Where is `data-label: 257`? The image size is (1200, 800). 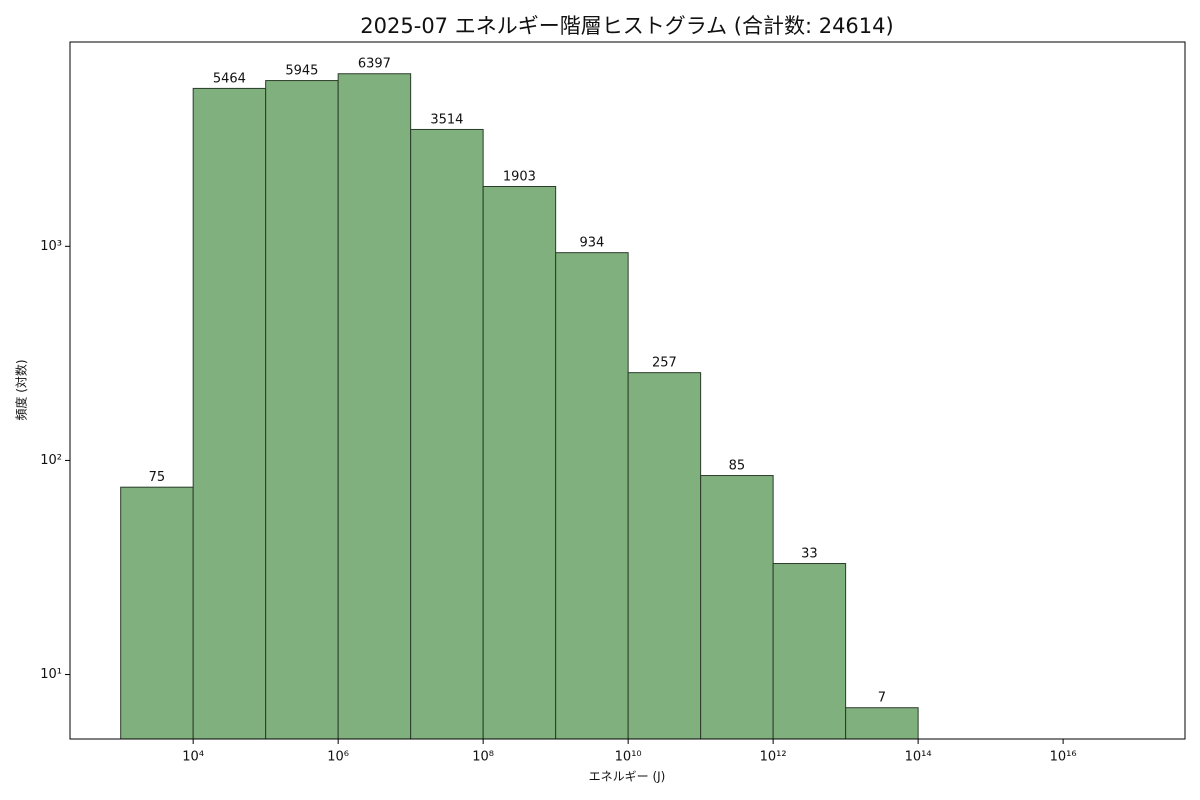
data-label: 257 is located at coordinates (664, 363).